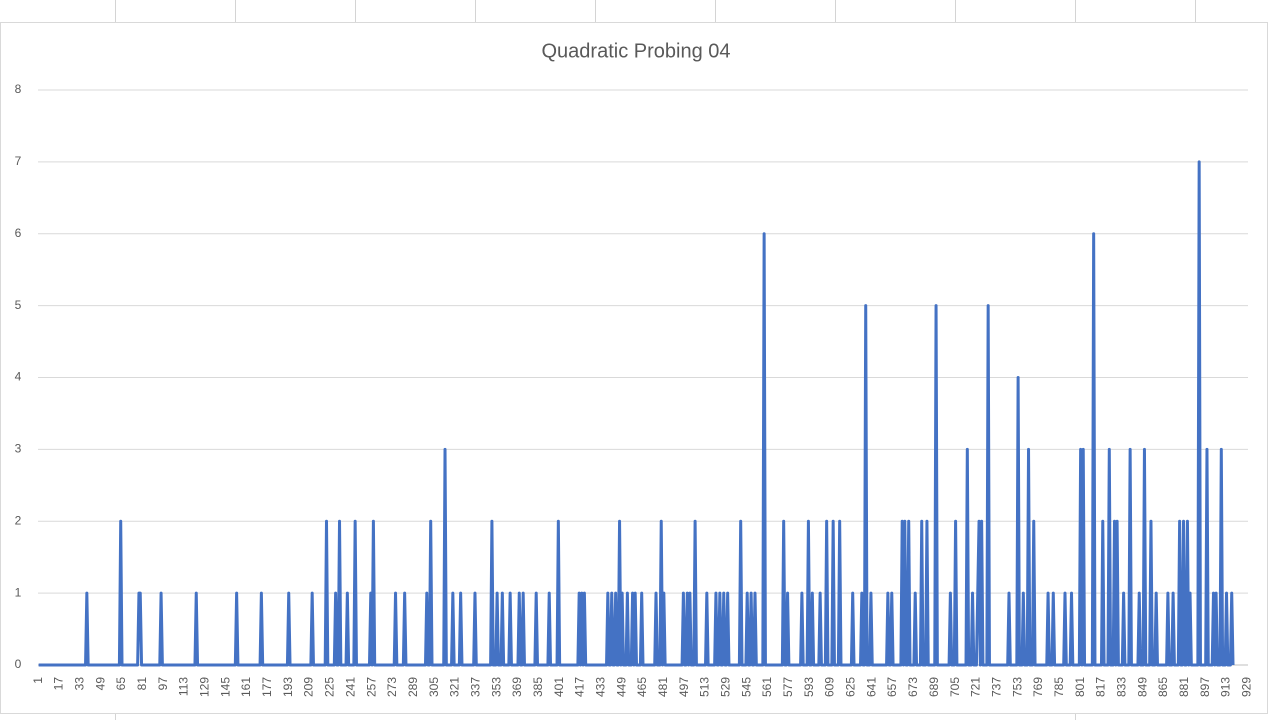  What do you see at coordinates (59, 684) in the screenshot?
I see `x-tick-label: 17` at bounding box center [59, 684].